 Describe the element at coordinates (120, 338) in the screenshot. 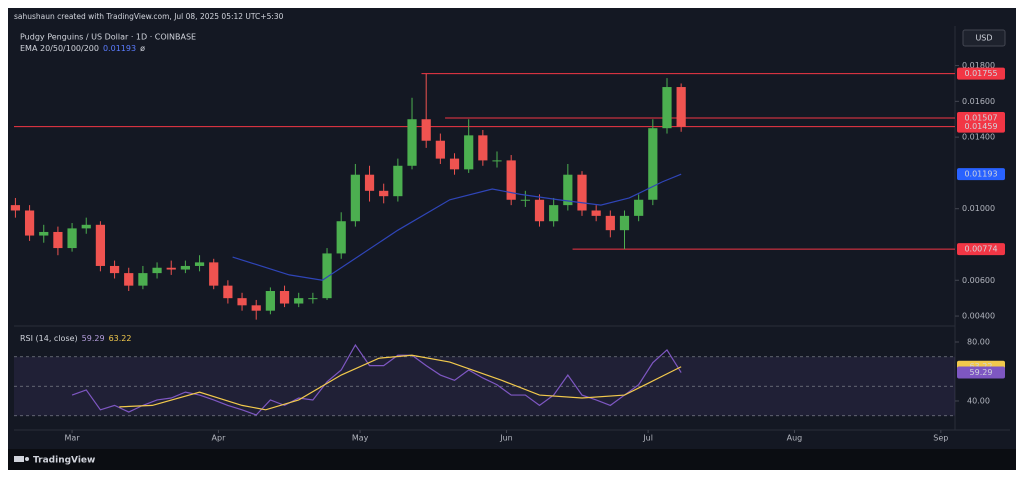

I see `rsi-ma-value: 63.22` at that location.